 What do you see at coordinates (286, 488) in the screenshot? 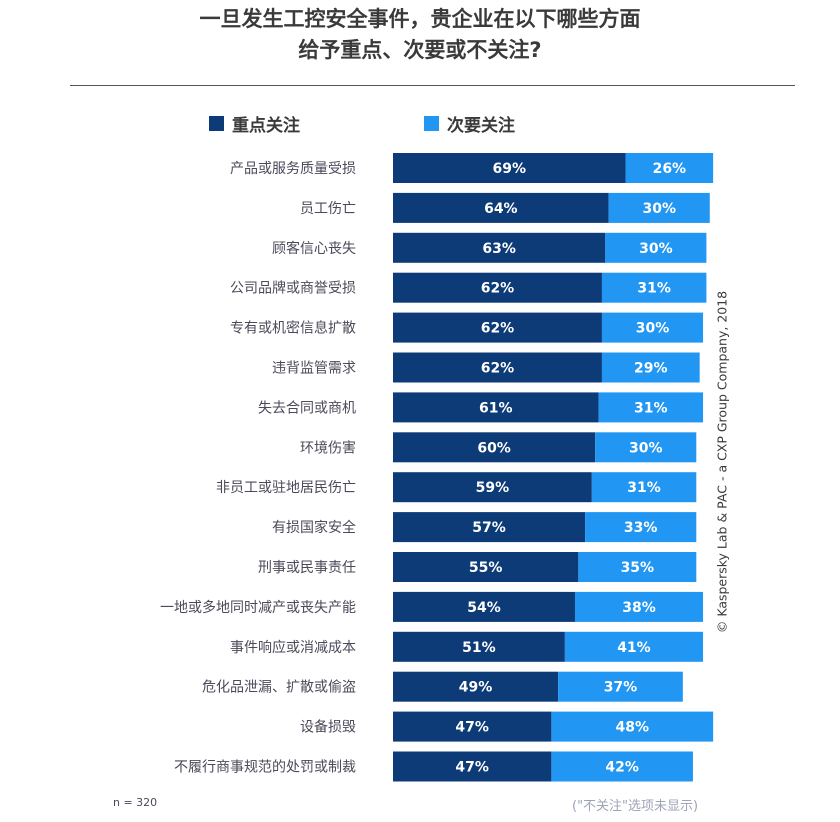
I see `category-label: 非员工或驻地居民伤亡` at bounding box center [286, 488].